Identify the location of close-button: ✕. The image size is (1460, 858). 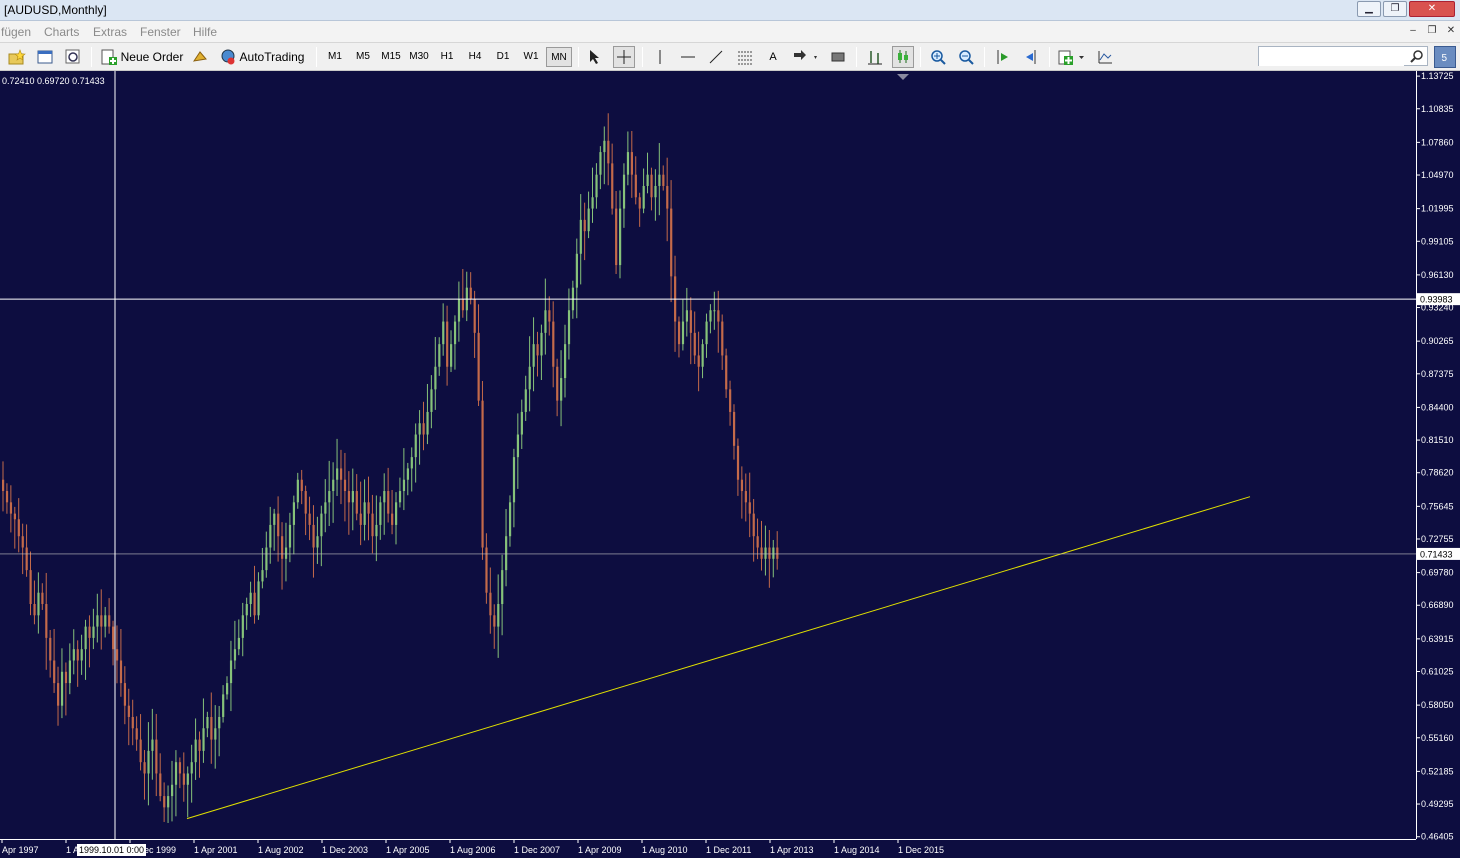
(1432, 9).